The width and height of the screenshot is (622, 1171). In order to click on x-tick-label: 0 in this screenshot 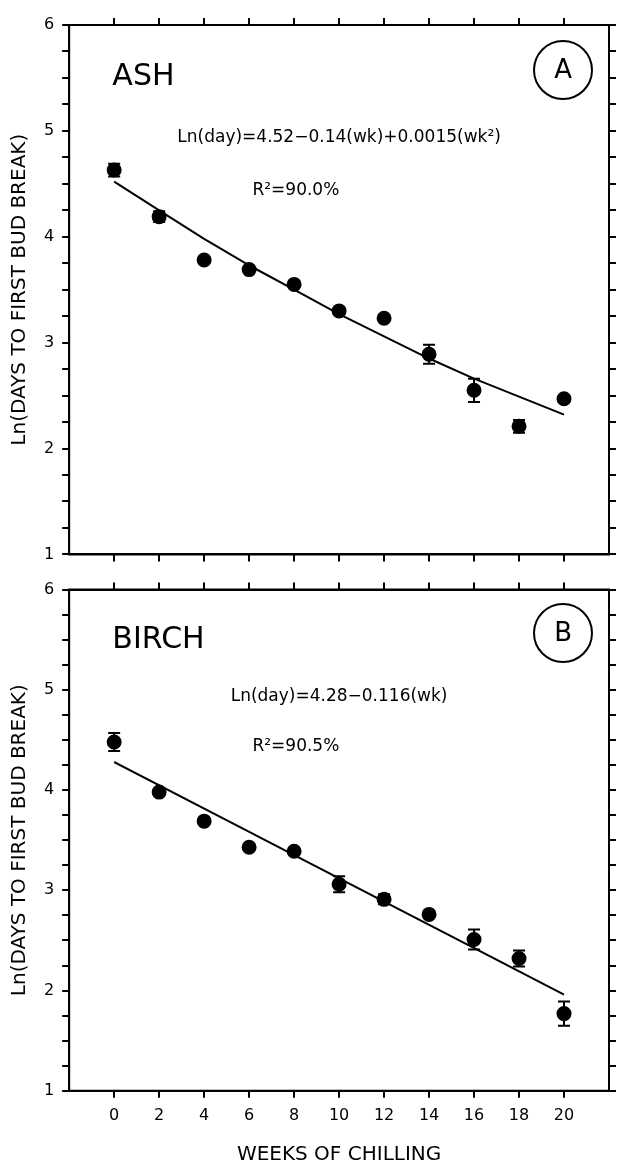, I will do `click(114, 1114)`.